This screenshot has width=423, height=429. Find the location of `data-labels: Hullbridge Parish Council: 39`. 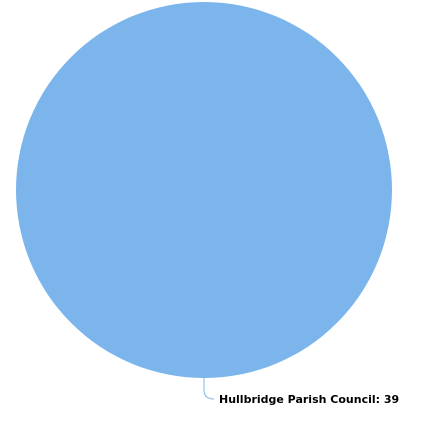

data-labels: Hullbridge Parish Council: 39 is located at coordinates (301, 392).